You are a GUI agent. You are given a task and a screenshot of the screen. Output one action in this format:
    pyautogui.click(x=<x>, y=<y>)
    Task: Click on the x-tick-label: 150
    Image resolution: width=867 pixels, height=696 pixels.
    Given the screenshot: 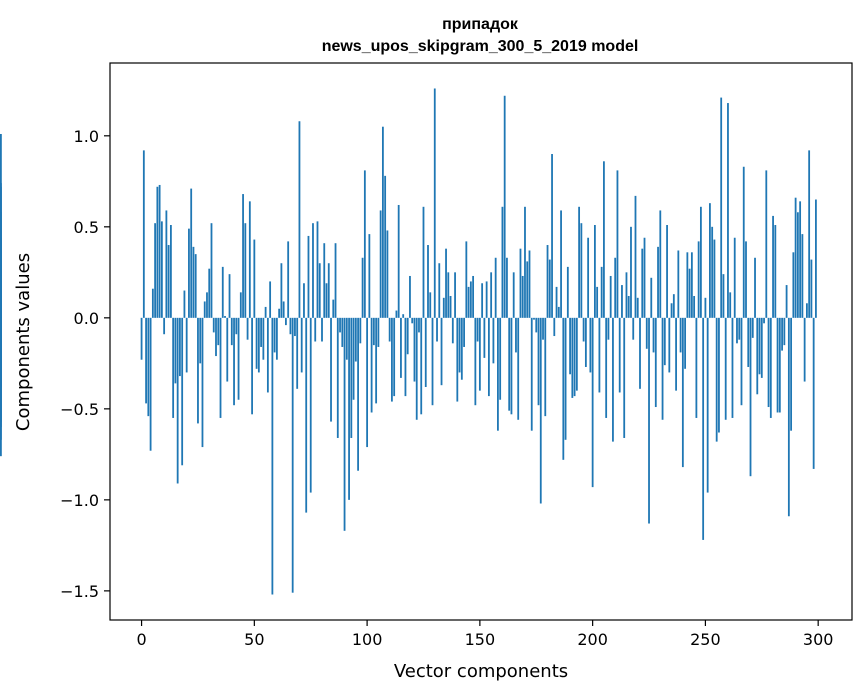 What is the action you would take?
    pyautogui.click(x=480, y=639)
    